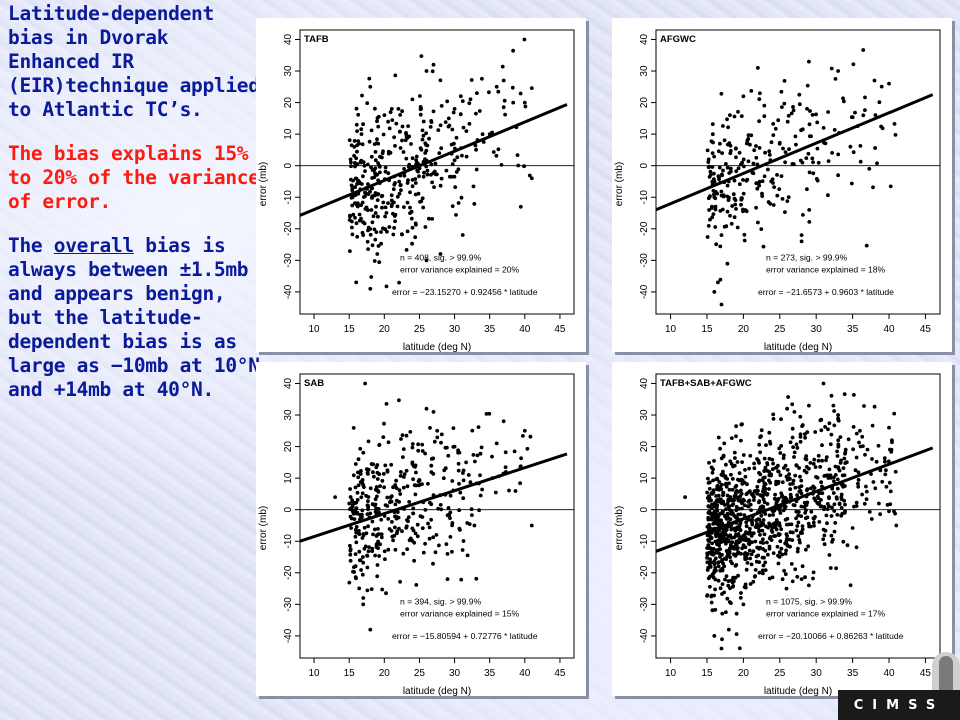 This screenshot has height=720, width=960. What do you see at coordinates (744, 329) in the screenshot?
I see `x-tick-label: 20` at bounding box center [744, 329].